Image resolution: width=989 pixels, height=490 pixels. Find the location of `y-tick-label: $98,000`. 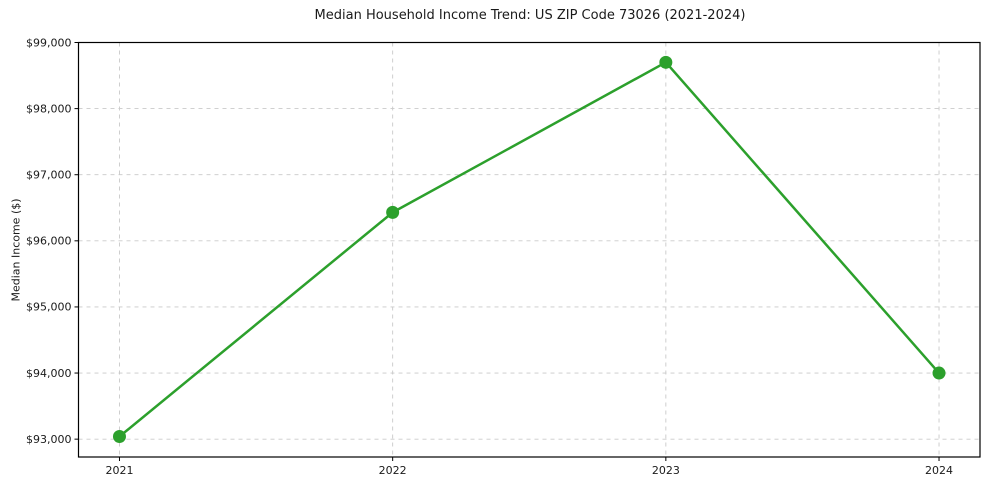

y-tick-label: $98,000 is located at coordinates (49, 108).